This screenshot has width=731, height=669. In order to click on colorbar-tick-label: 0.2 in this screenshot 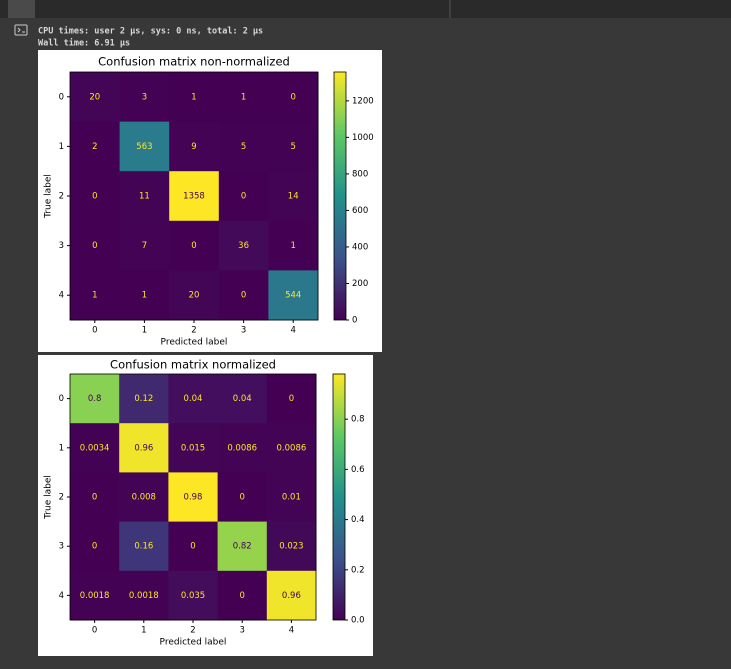, I will do `click(358, 570)`.